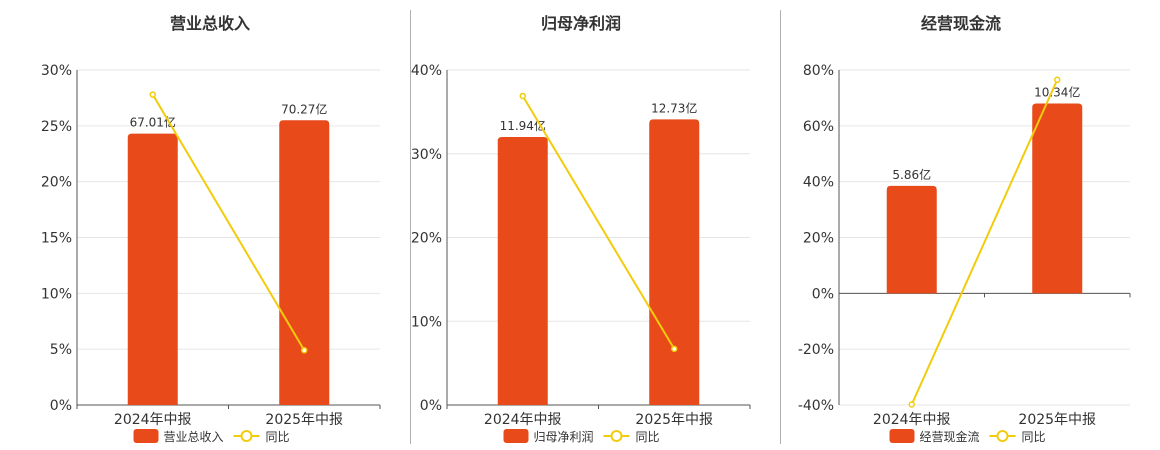 The width and height of the screenshot is (1160, 450). I want to click on y-tick-label: -40%, so click(816, 406).